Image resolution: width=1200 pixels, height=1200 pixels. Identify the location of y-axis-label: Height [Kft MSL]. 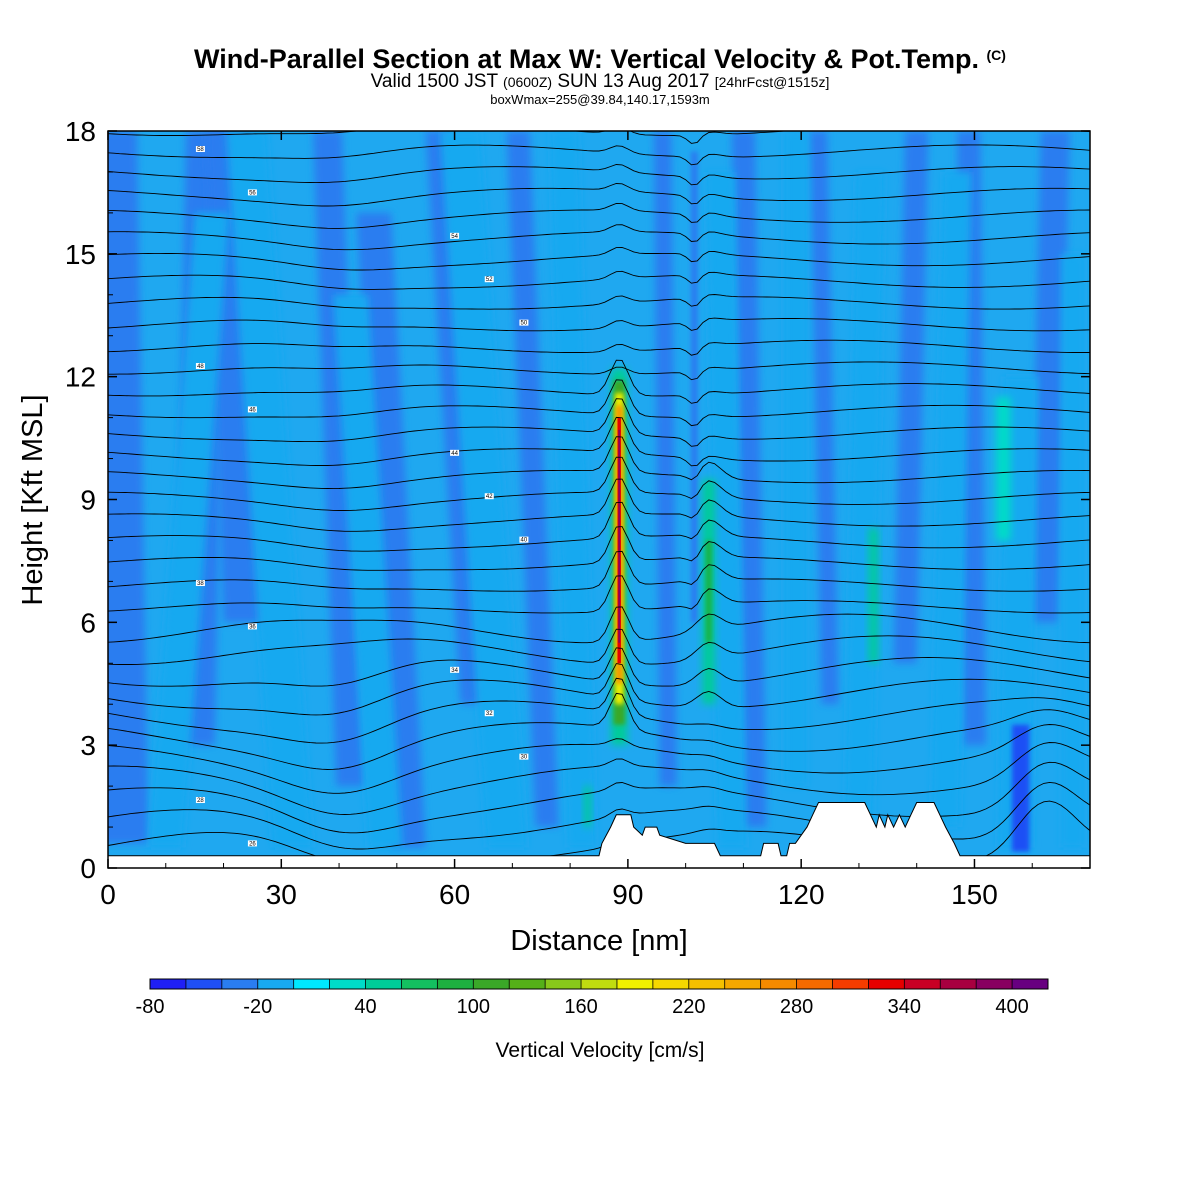
(33, 499).